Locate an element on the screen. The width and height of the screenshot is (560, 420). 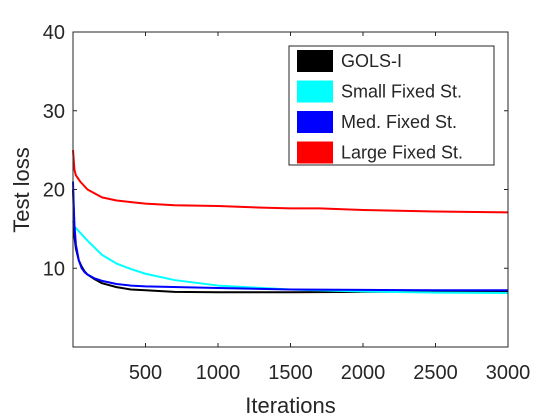
x-axis-label: Iterations is located at coordinates (290, 405).